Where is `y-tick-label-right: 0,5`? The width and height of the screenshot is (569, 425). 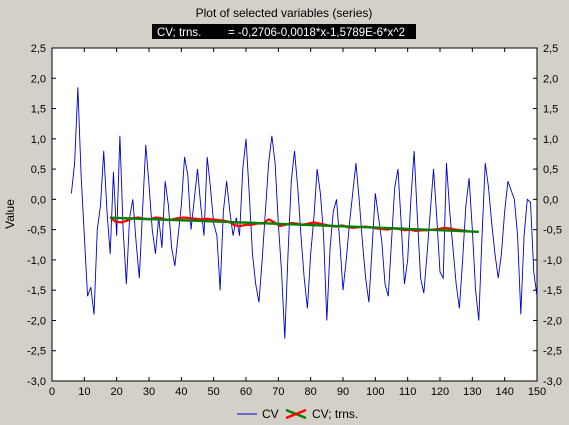
y-tick-label-right: 0,5 is located at coordinates (550, 170).